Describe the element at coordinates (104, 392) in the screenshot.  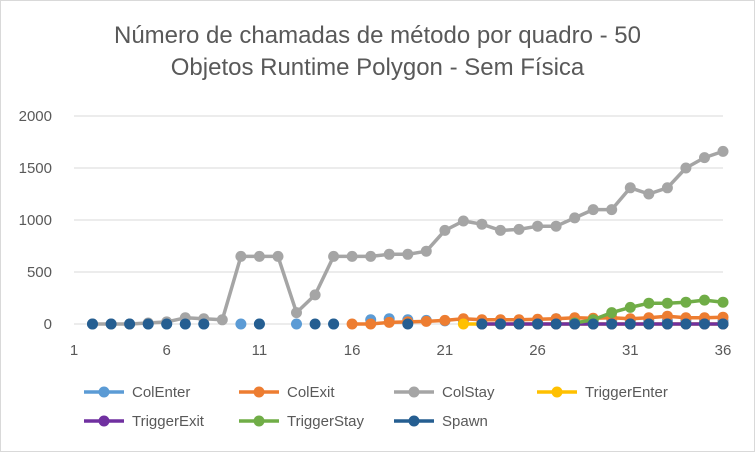
I see `legend-marker-colenter` at that location.